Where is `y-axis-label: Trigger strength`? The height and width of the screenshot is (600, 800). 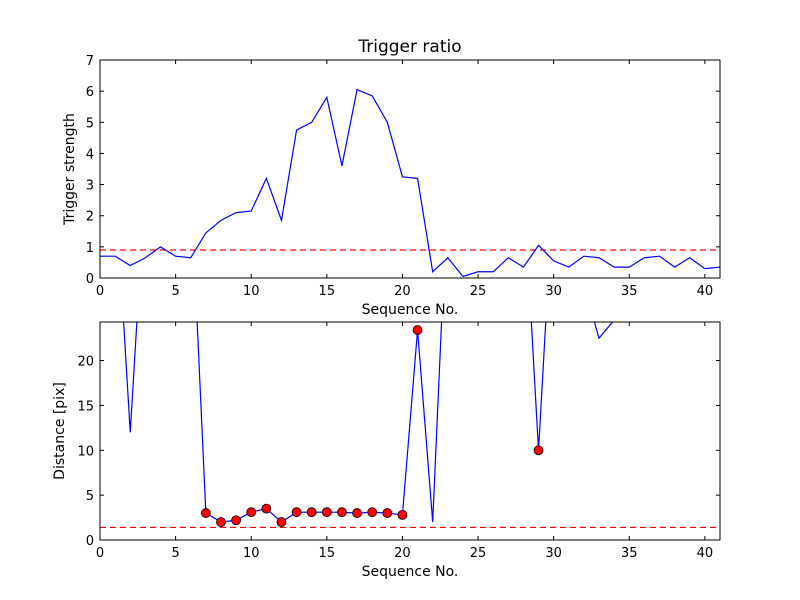
y-axis-label: Trigger strength is located at coordinates (70, 169).